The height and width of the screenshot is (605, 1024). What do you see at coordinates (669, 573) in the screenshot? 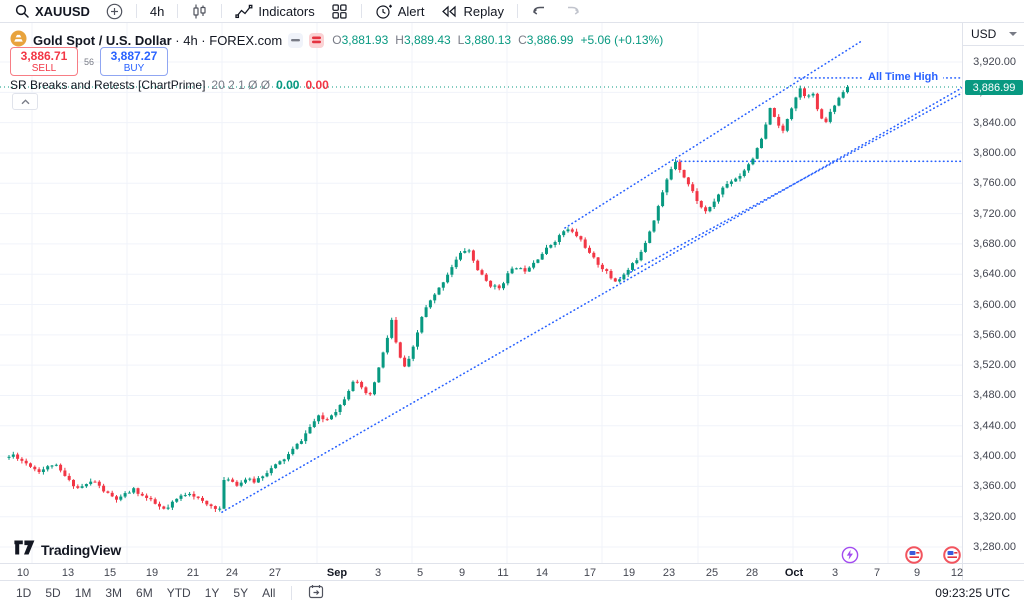
I see `time-axis-label: 23` at bounding box center [669, 573].